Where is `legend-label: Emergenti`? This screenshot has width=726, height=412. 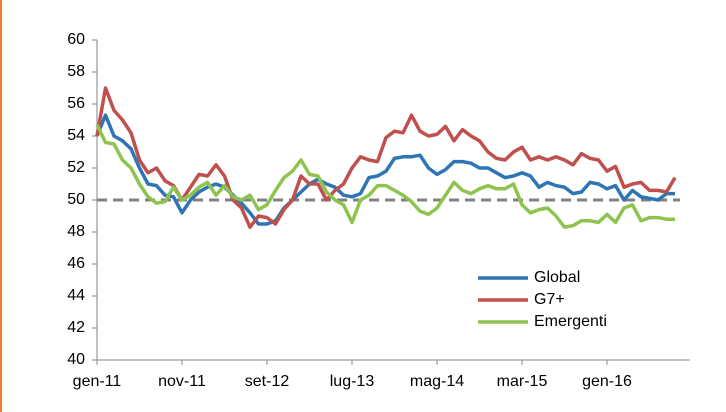 legend-label: Emergenti is located at coordinates (570, 321).